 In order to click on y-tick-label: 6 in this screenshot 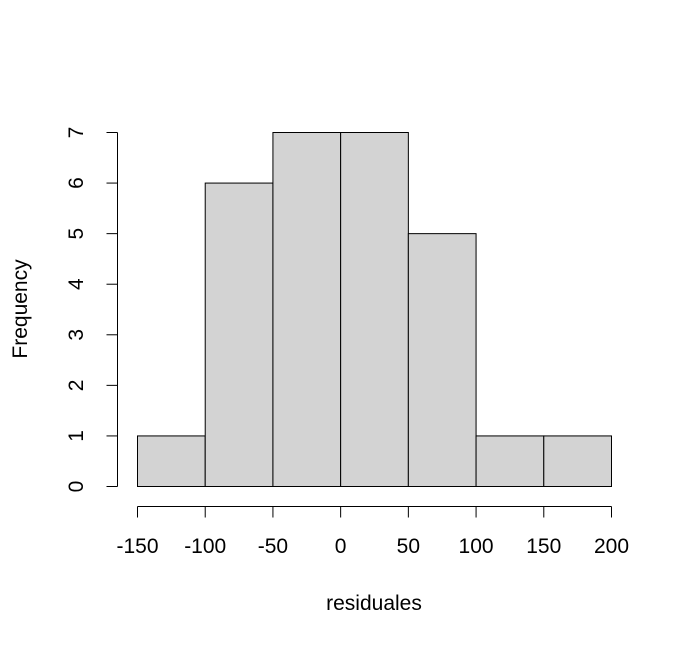, I will do `click(76, 183)`.